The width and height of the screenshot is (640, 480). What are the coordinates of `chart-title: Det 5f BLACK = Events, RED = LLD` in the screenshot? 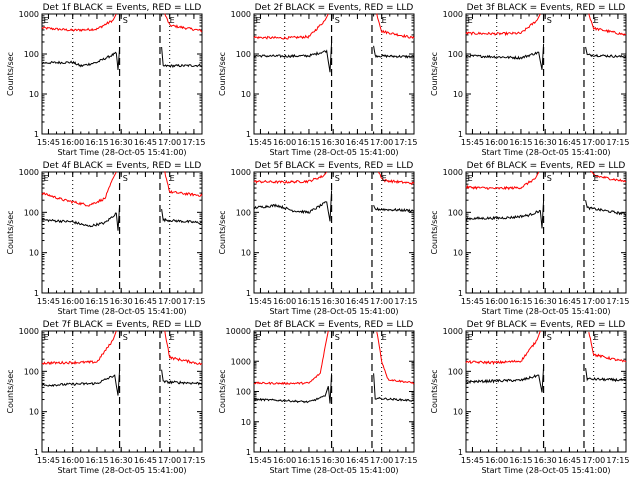 It's located at (334, 166).